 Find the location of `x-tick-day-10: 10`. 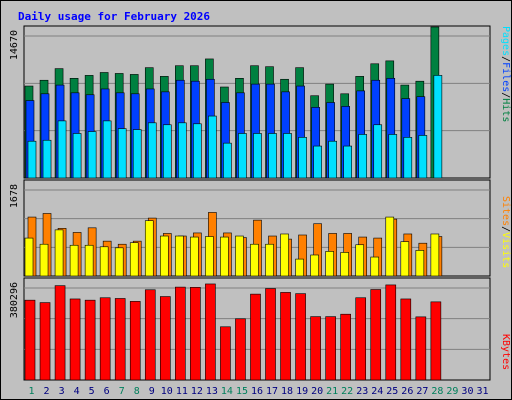

x-tick-day-10: 10 is located at coordinates (167, 391).